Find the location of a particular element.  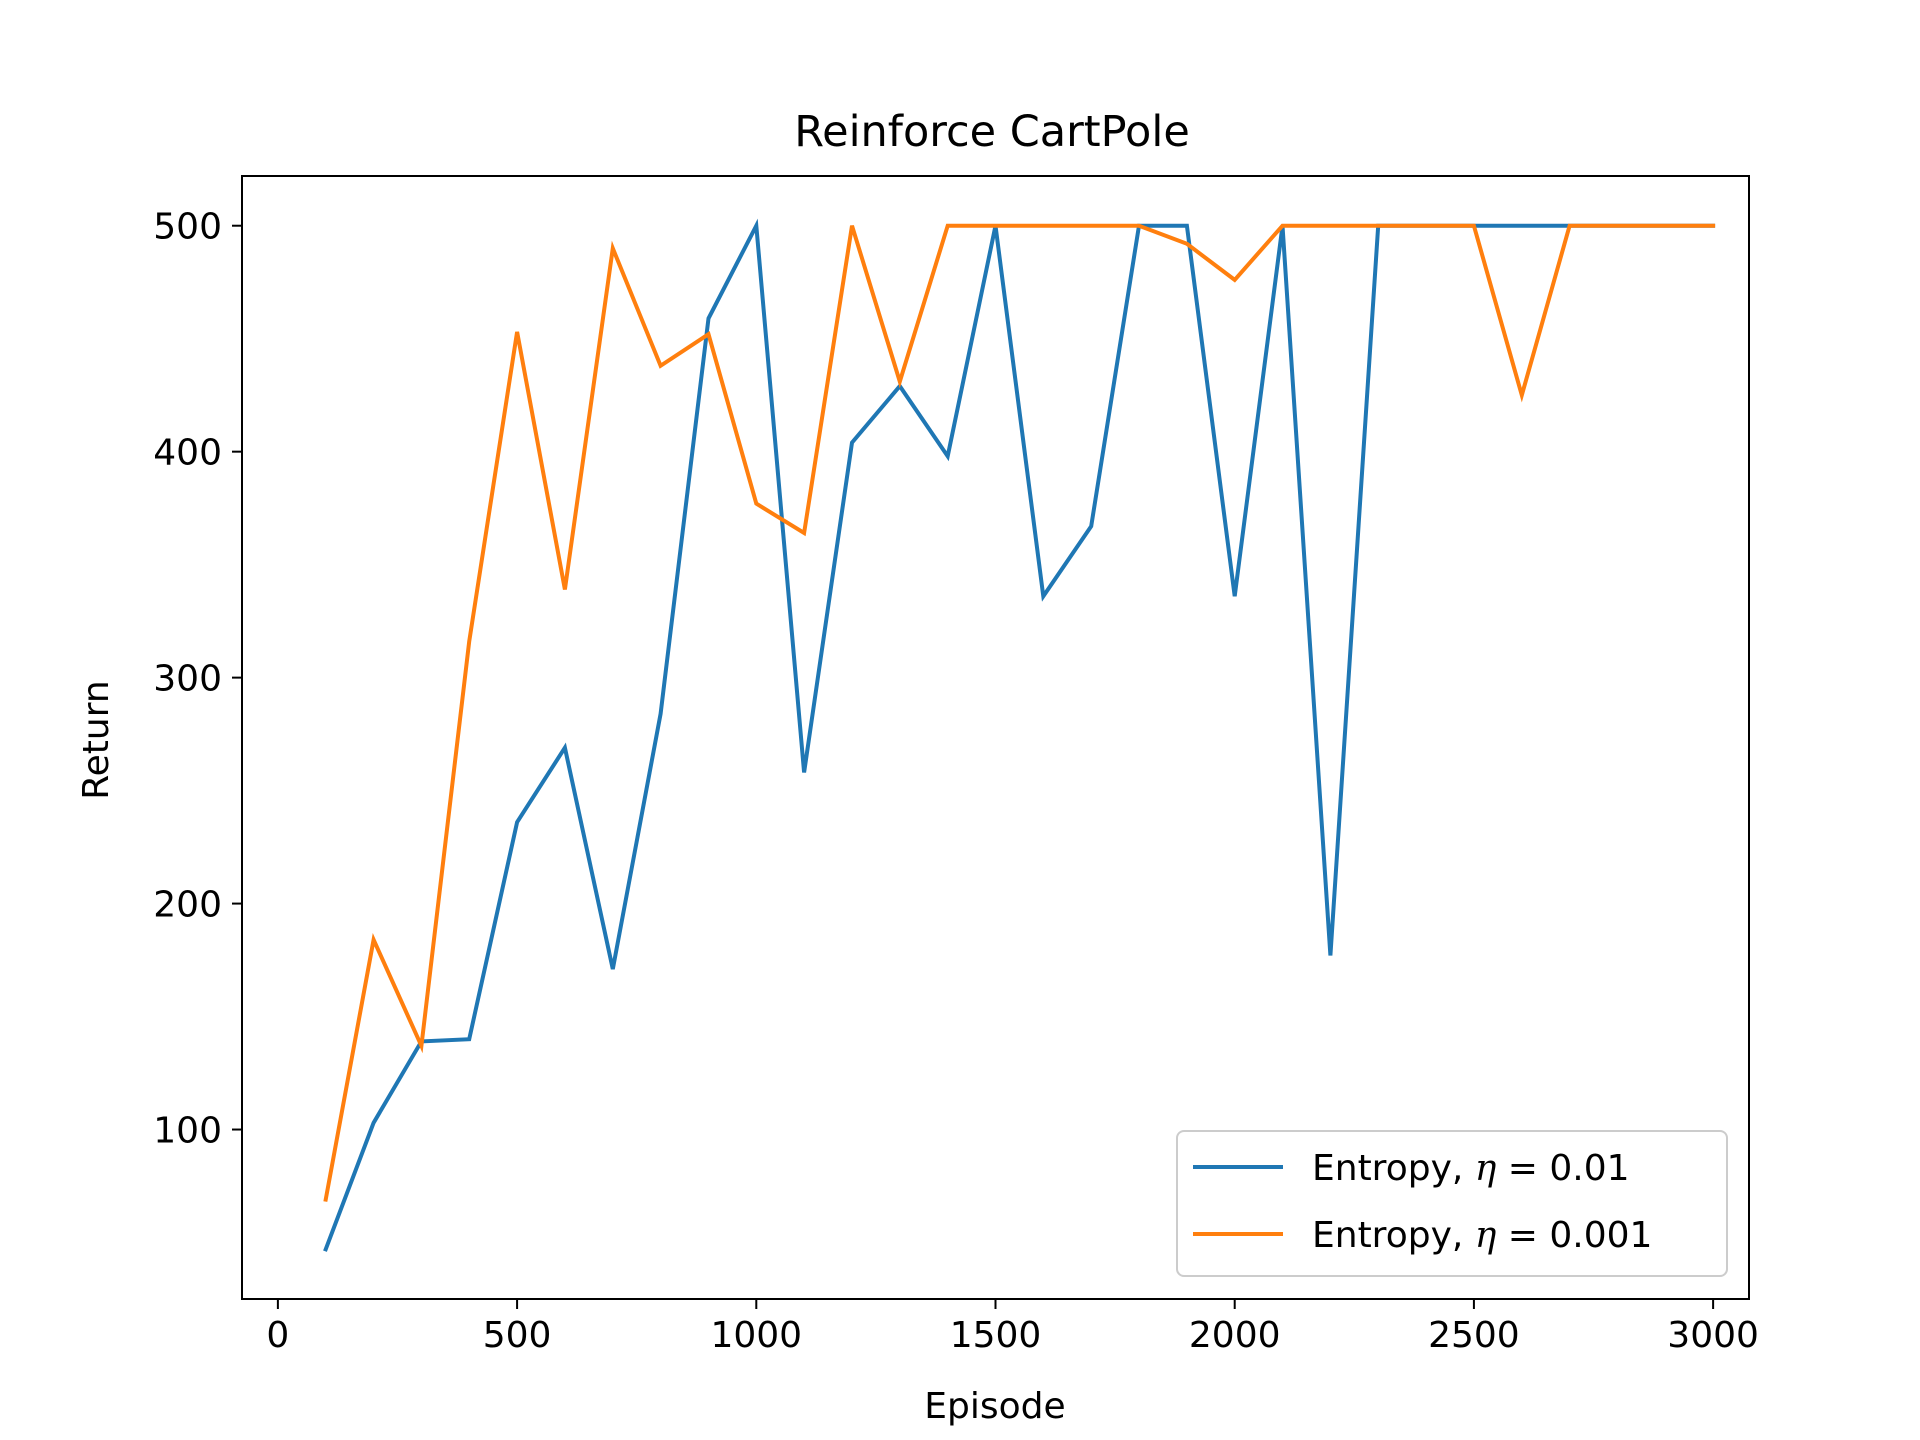

y-tick-label: 100 is located at coordinates (187, 1131).